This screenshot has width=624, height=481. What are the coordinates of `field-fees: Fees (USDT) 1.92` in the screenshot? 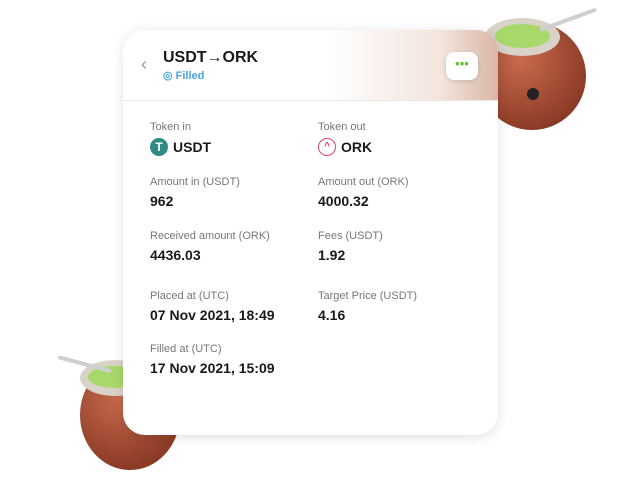 It's located at (350, 246).